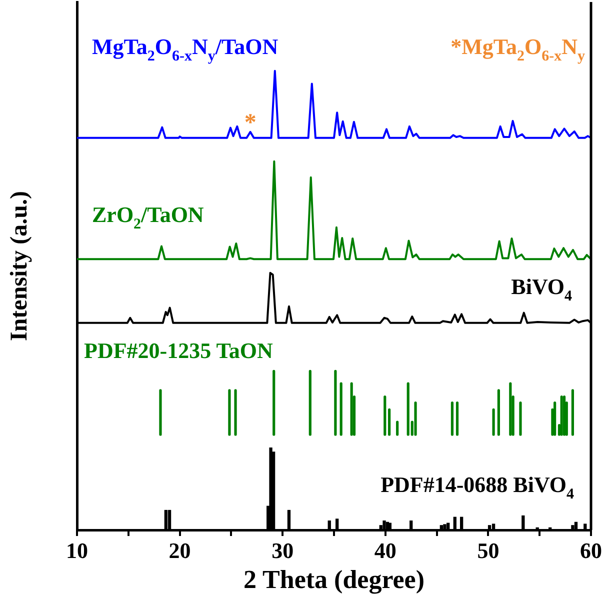 The height and width of the screenshot is (601, 605). Describe the element at coordinates (591, 550) in the screenshot. I see `x-tick-label: 60` at that location.